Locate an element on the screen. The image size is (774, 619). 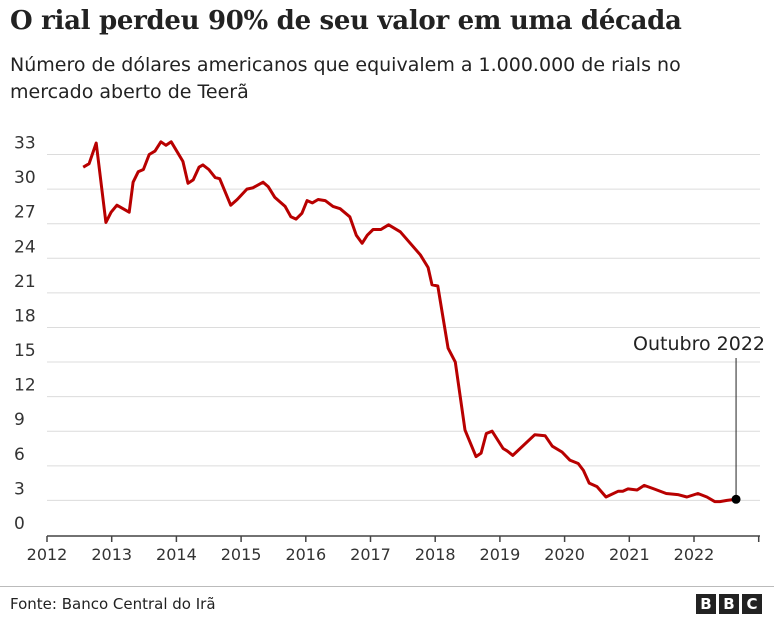
x-tick-label: 2022 is located at coordinates (694, 554).